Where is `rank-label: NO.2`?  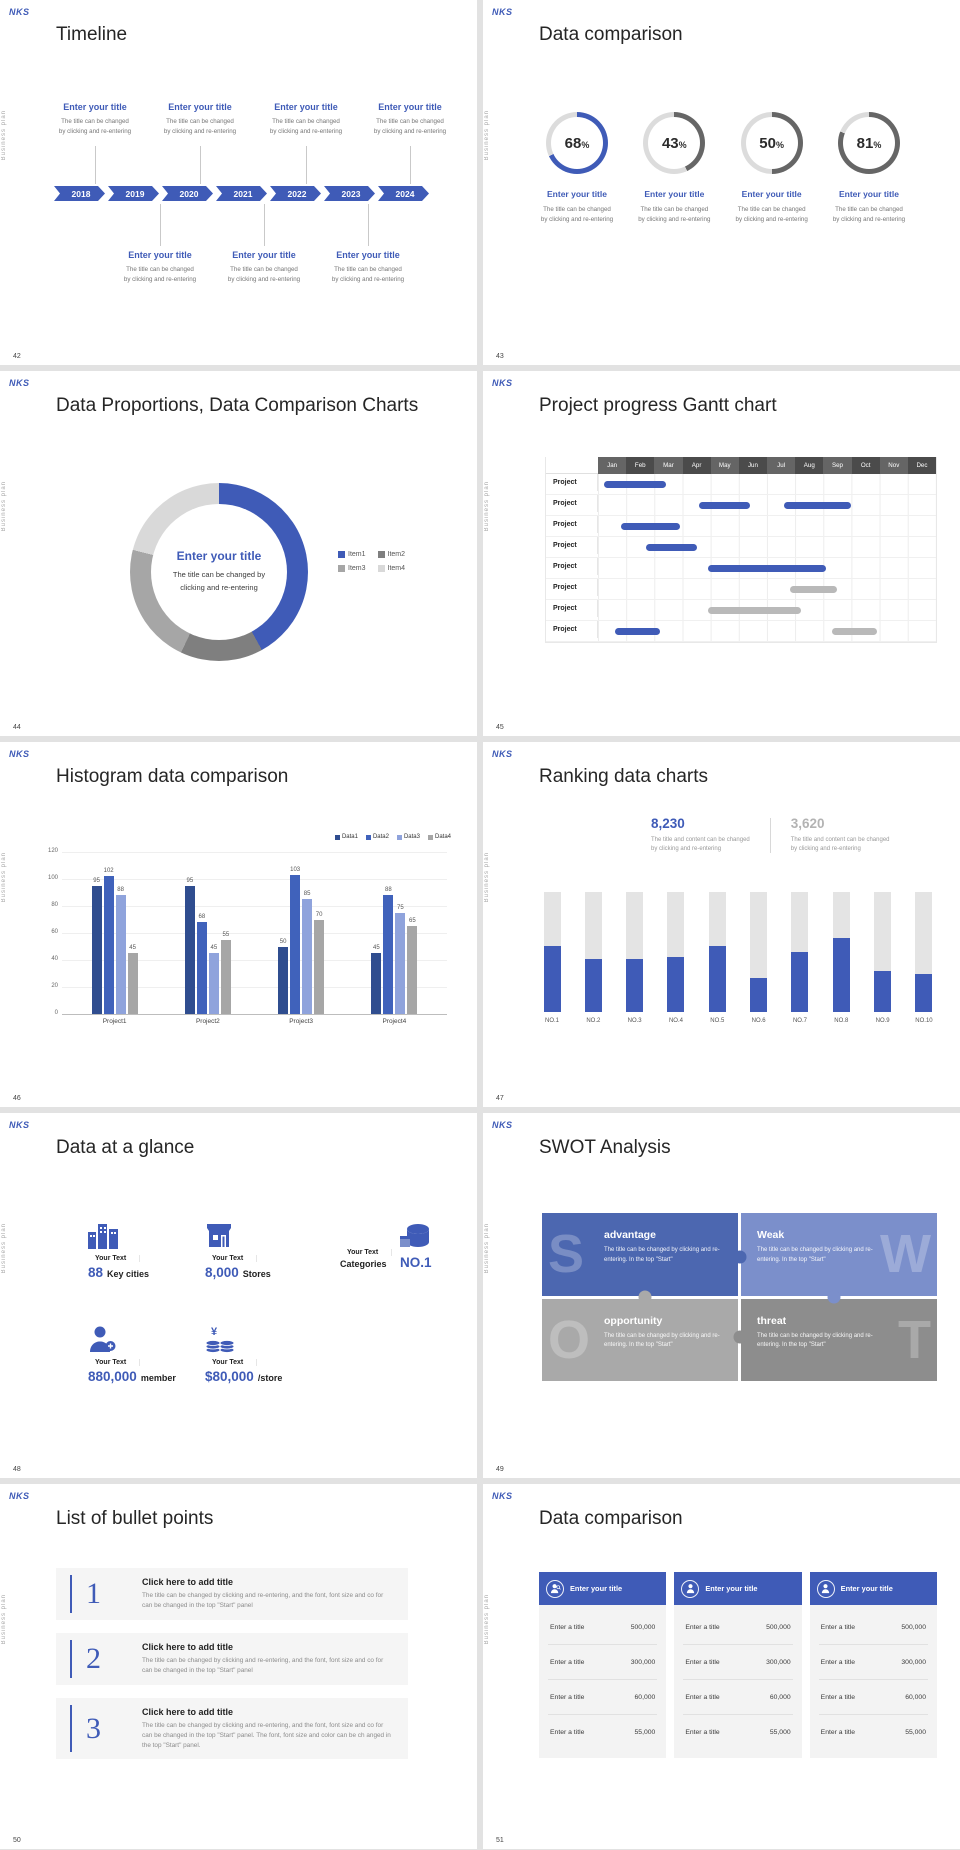 rank-label: NO.2 is located at coordinates (593, 1021).